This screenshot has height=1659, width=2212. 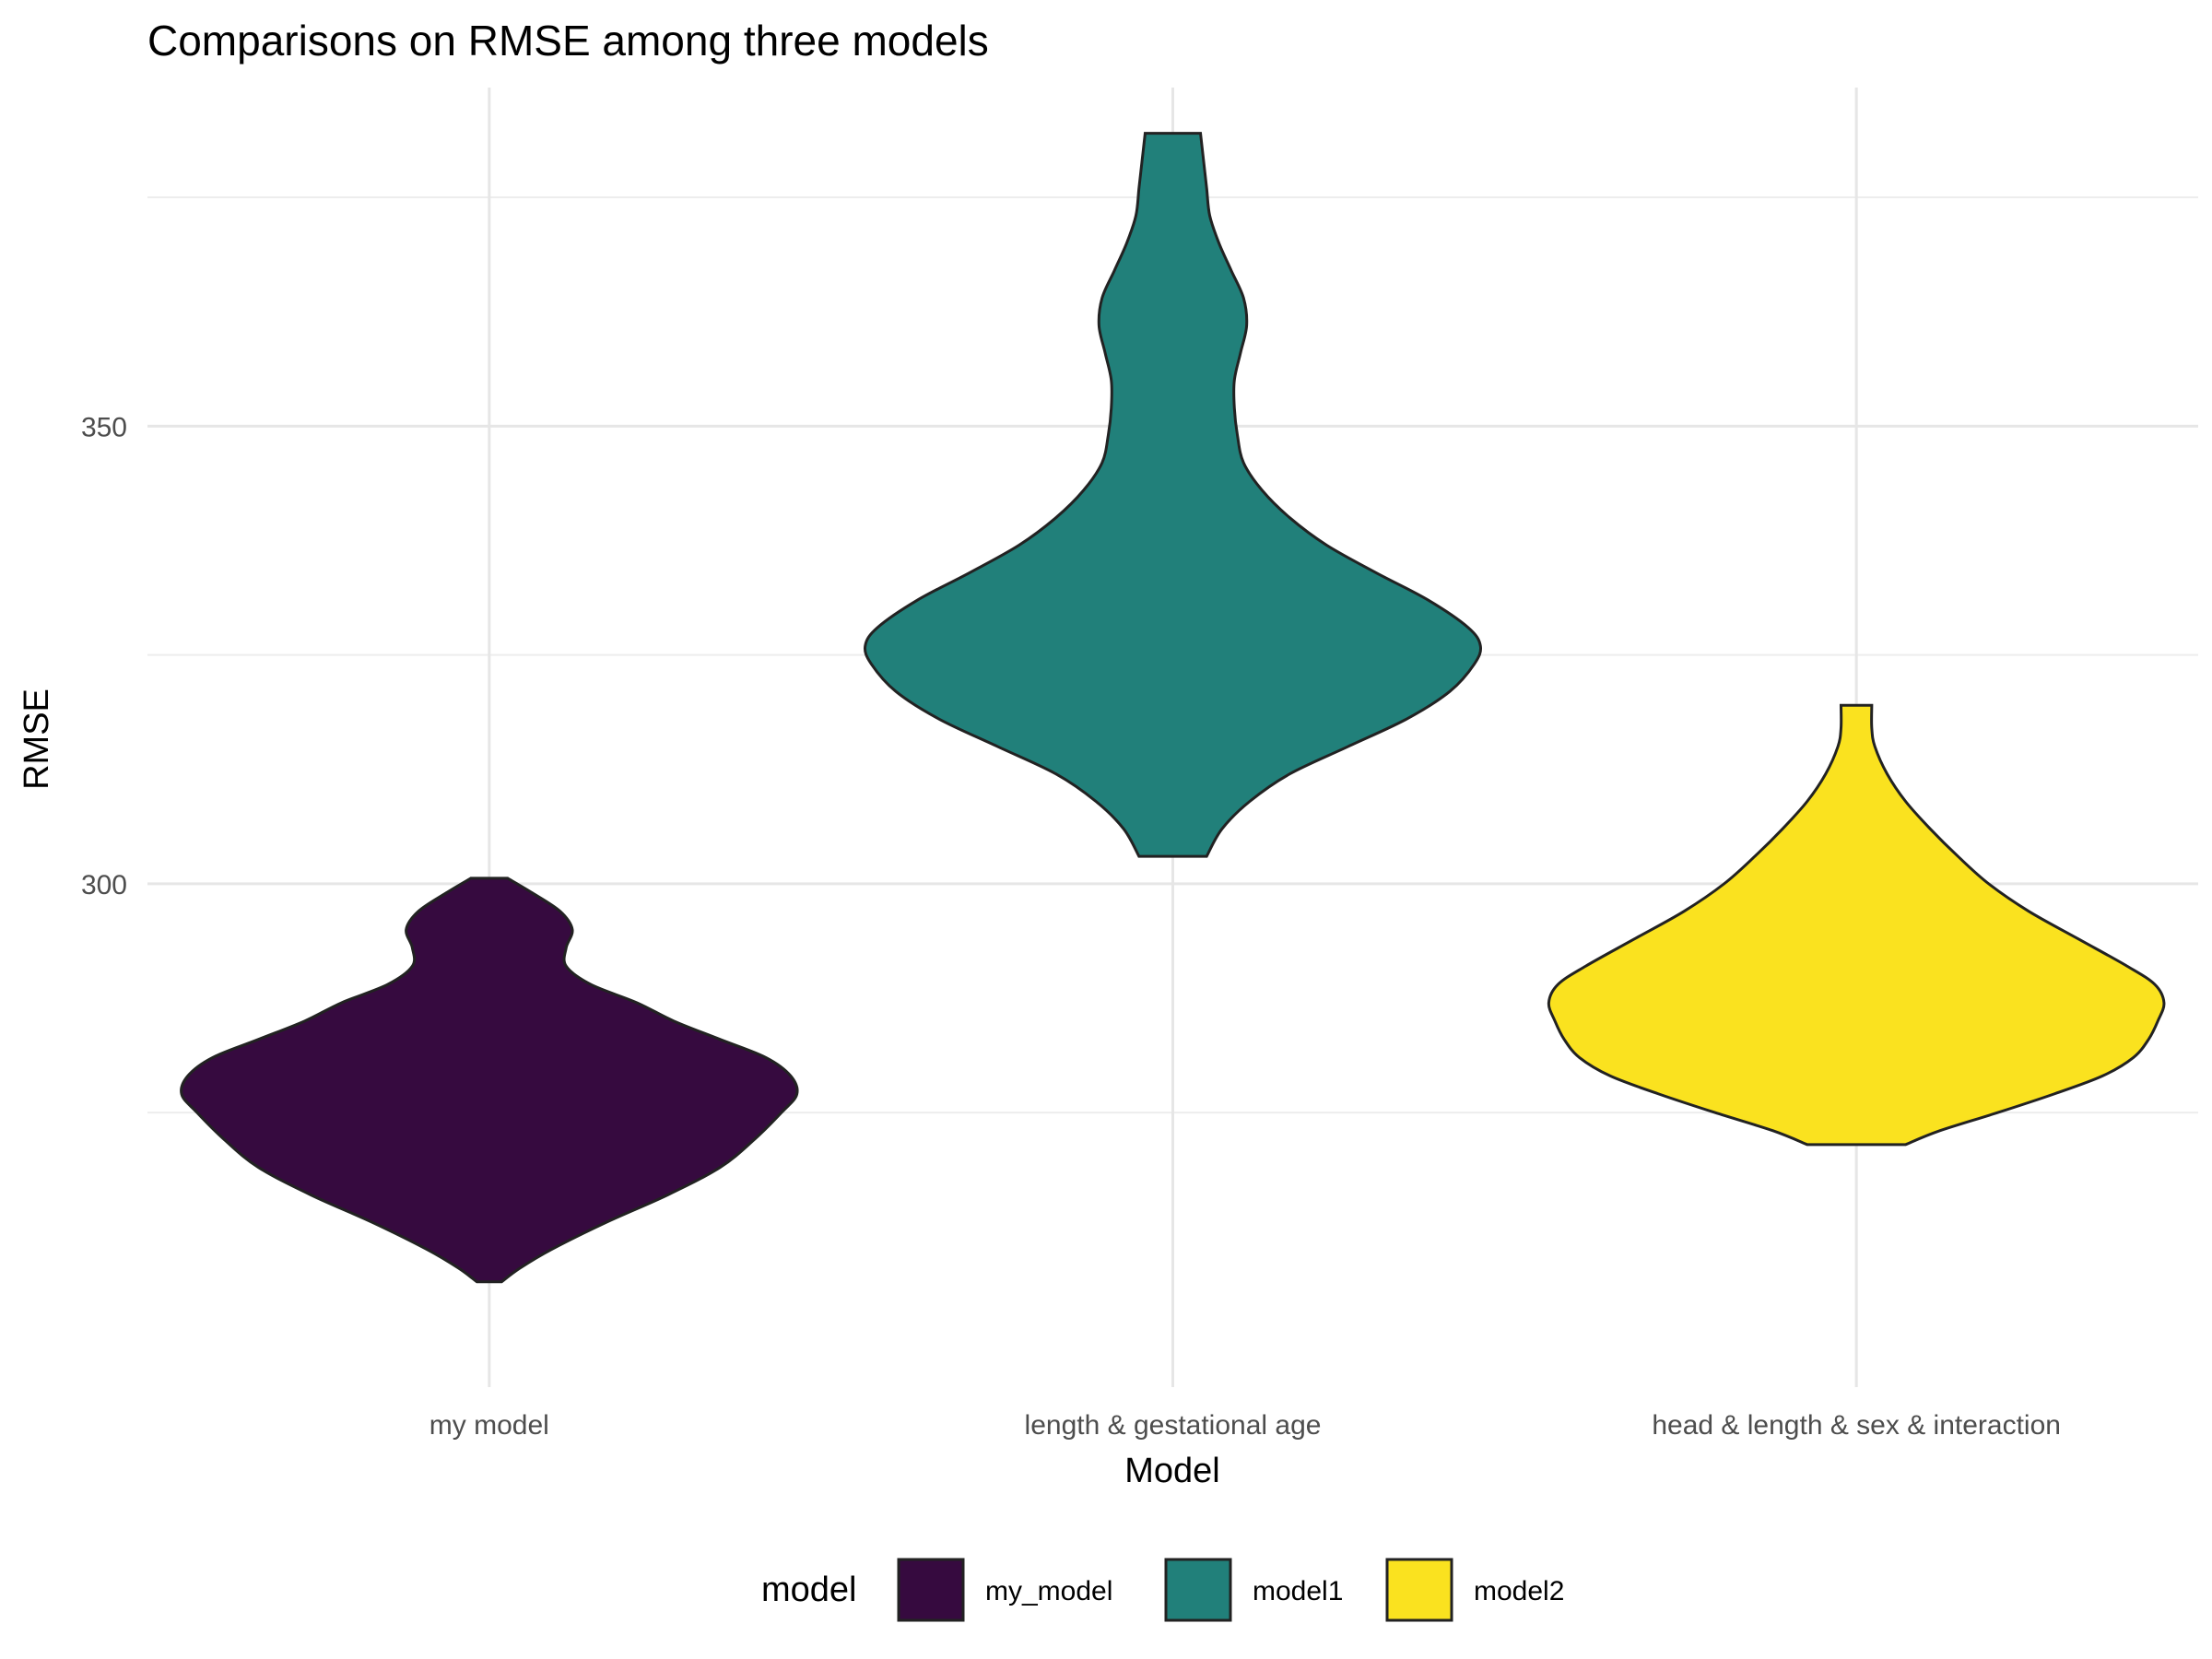 I want to click on legend-key-my-model, so click(x=931, y=1590).